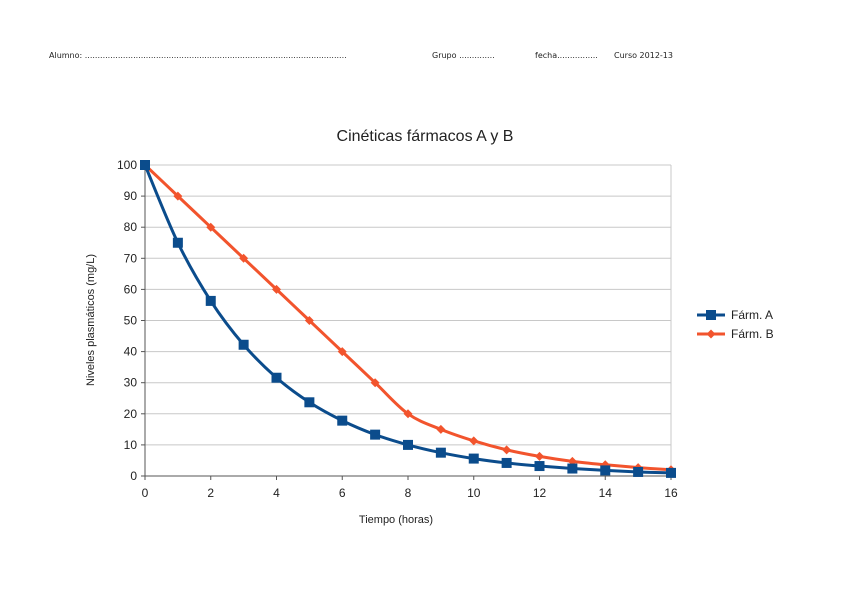 Image resolution: width=848 pixels, height=599 pixels. What do you see at coordinates (474, 493) in the screenshot?
I see `x-tick-label: 10` at bounding box center [474, 493].